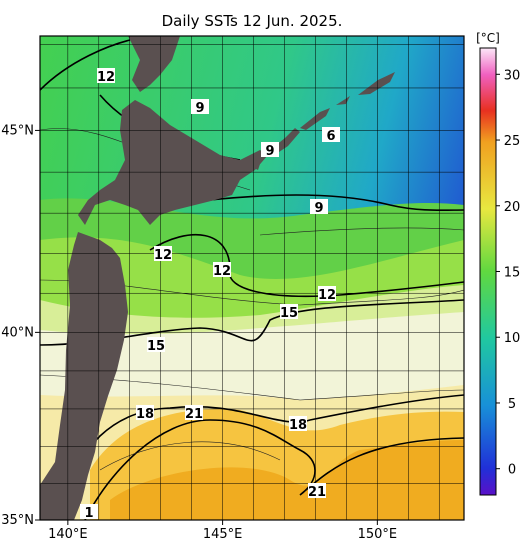 This screenshot has width=528, height=549. Describe the element at coordinates (512, 75) in the screenshot. I see `colorbar-tick-label: 30` at that location.